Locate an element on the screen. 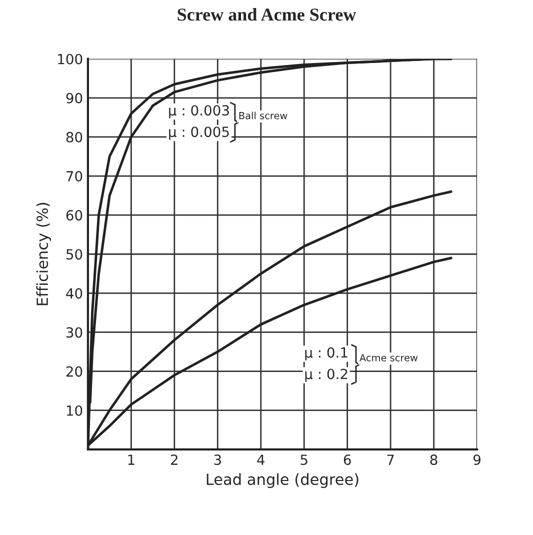 This screenshot has height=535, width=533. x-tick-label: 7 is located at coordinates (390, 459).